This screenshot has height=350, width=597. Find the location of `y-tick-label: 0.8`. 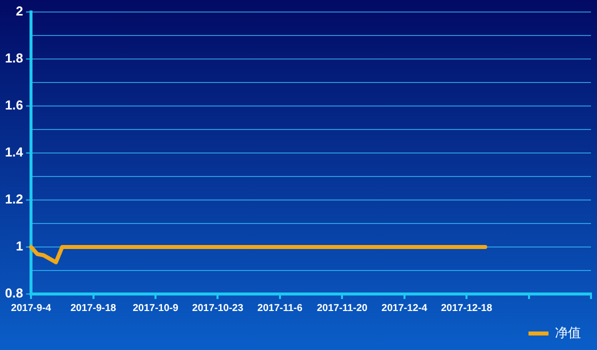

y-tick-label: 0.8 is located at coordinates (14, 293).